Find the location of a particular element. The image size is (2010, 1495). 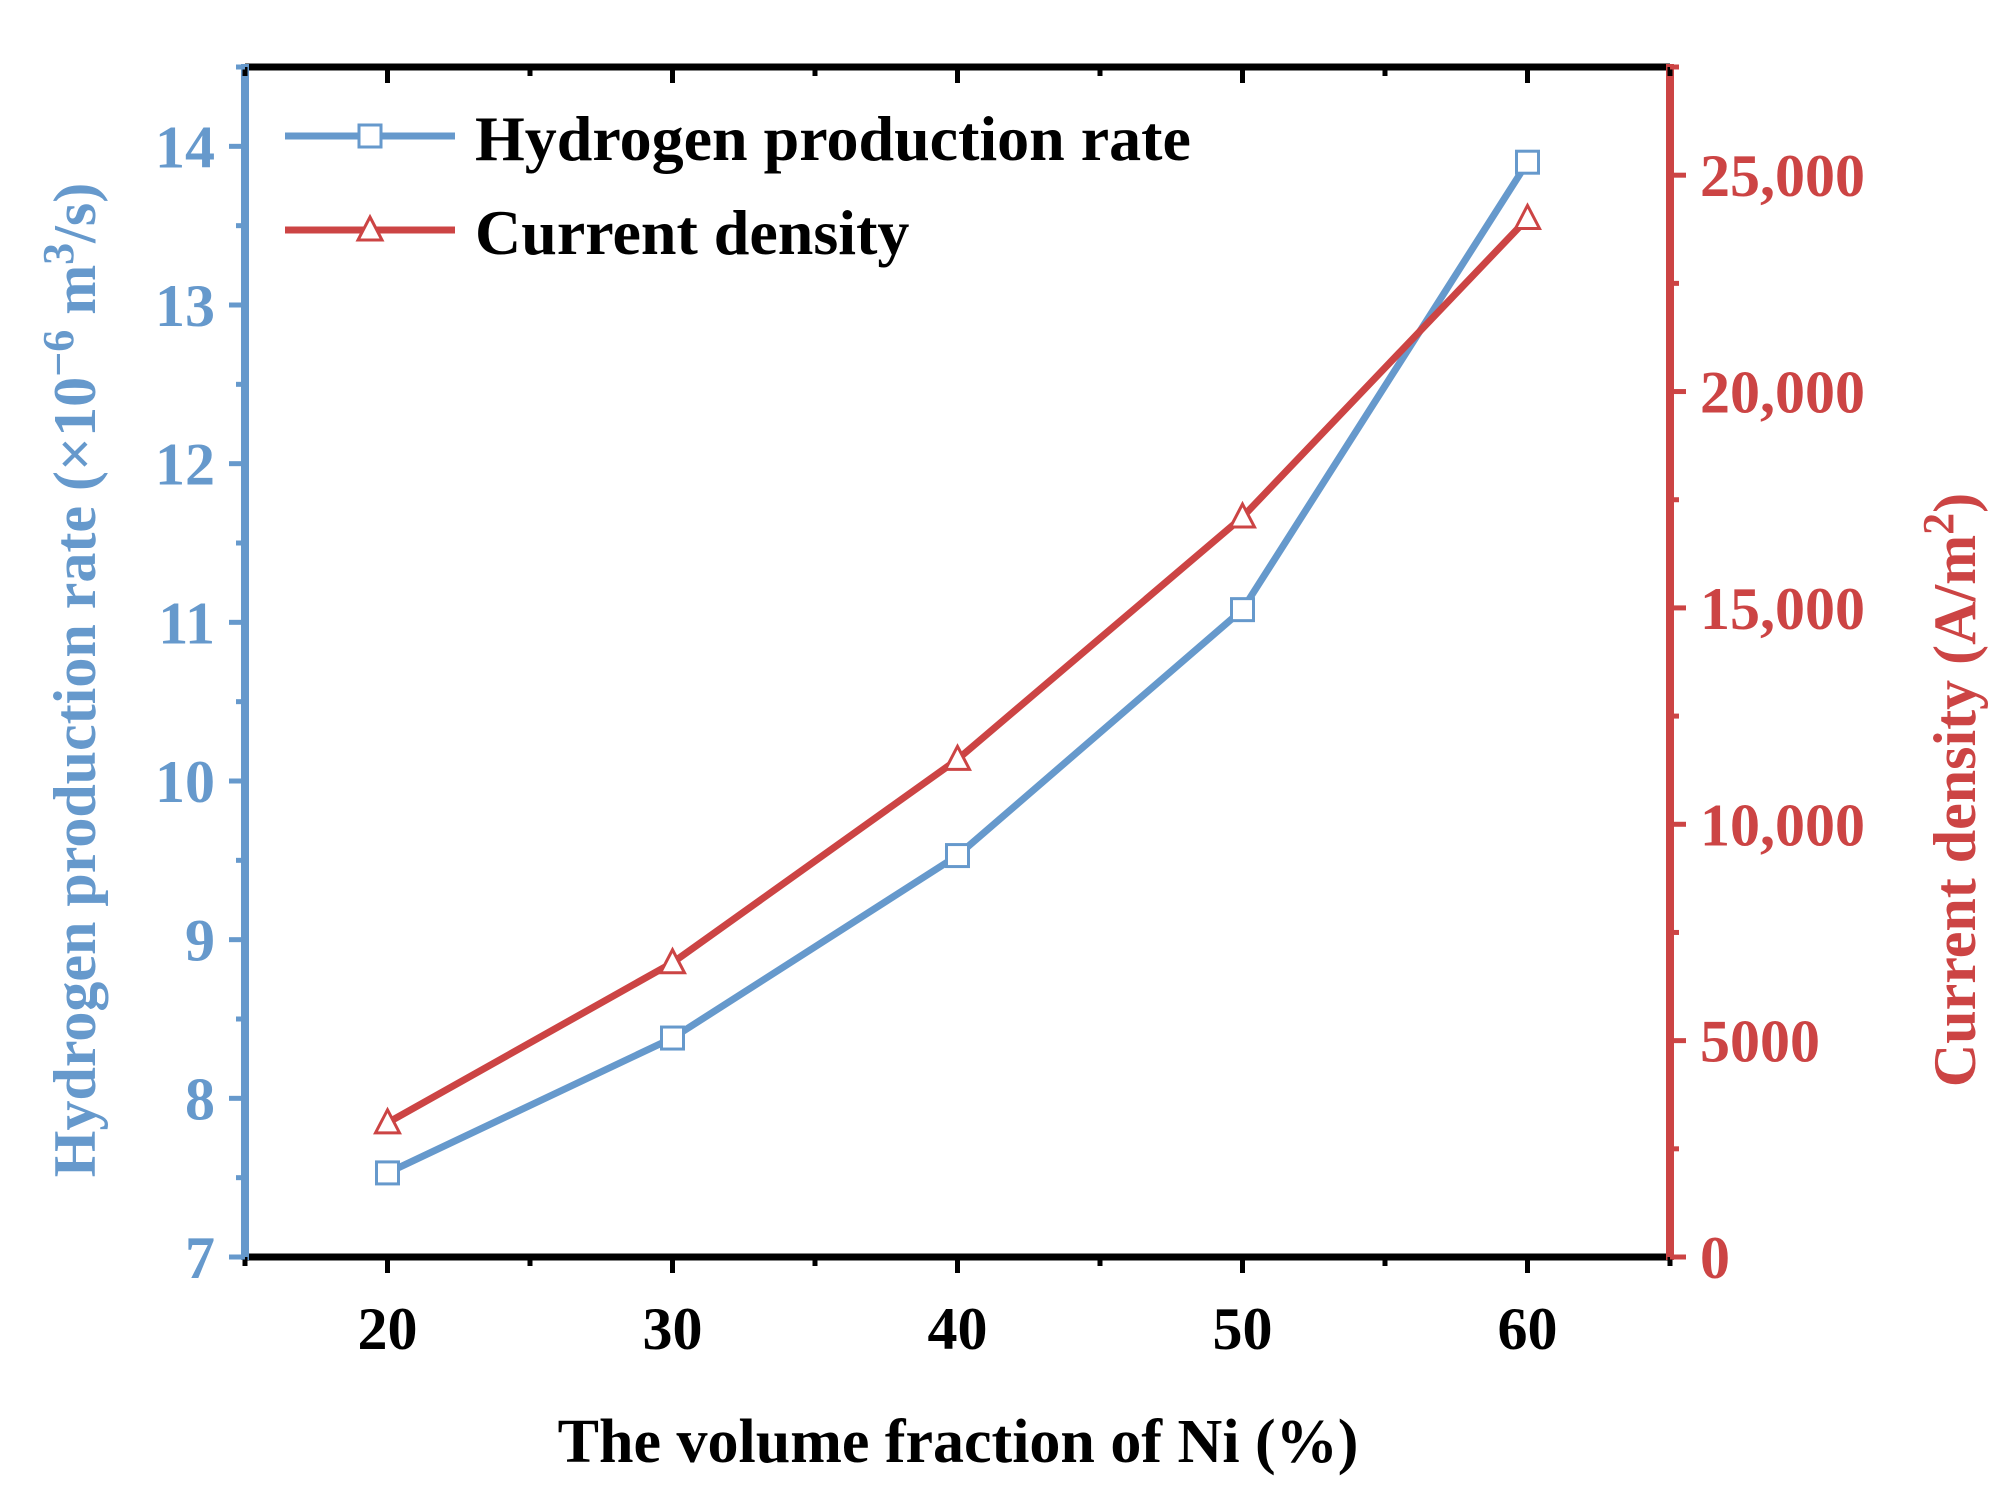

legend-marker-square is located at coordinates (370, 136).